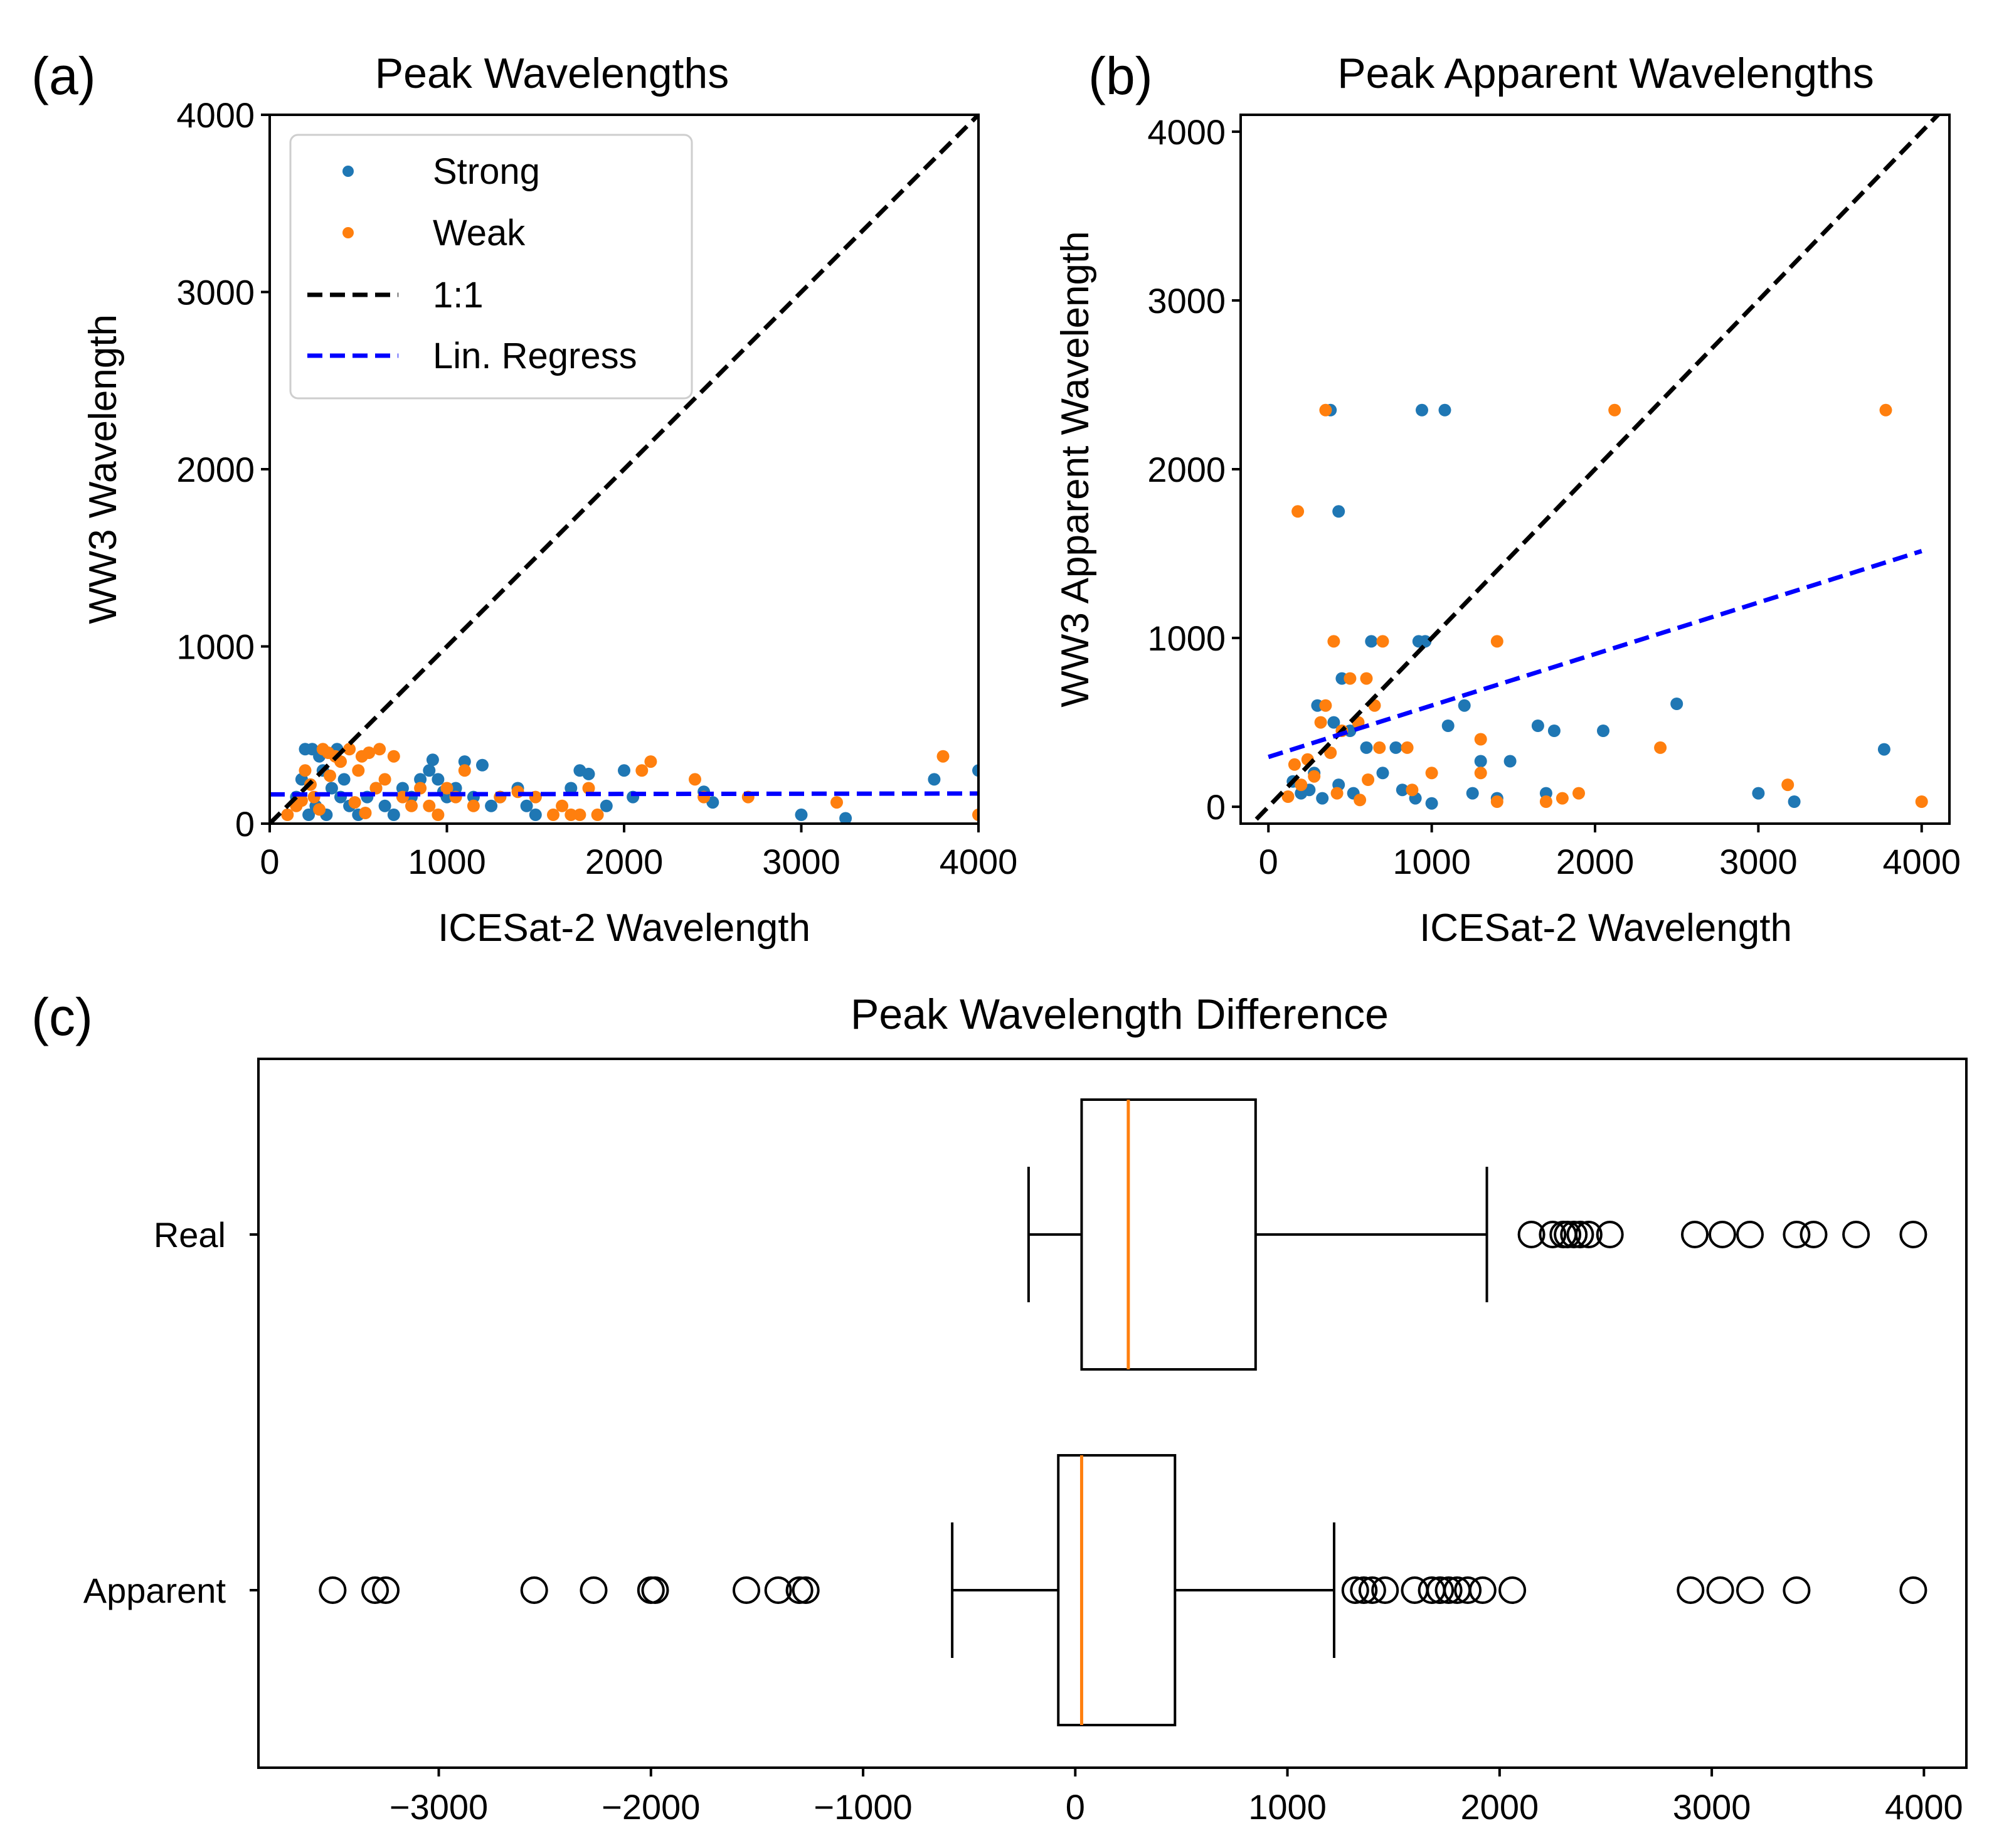 This screenshot has height=1848, width=2004. I want to click on panel-c-title: Peak Wavelength Difference, so click(1120, 1014).